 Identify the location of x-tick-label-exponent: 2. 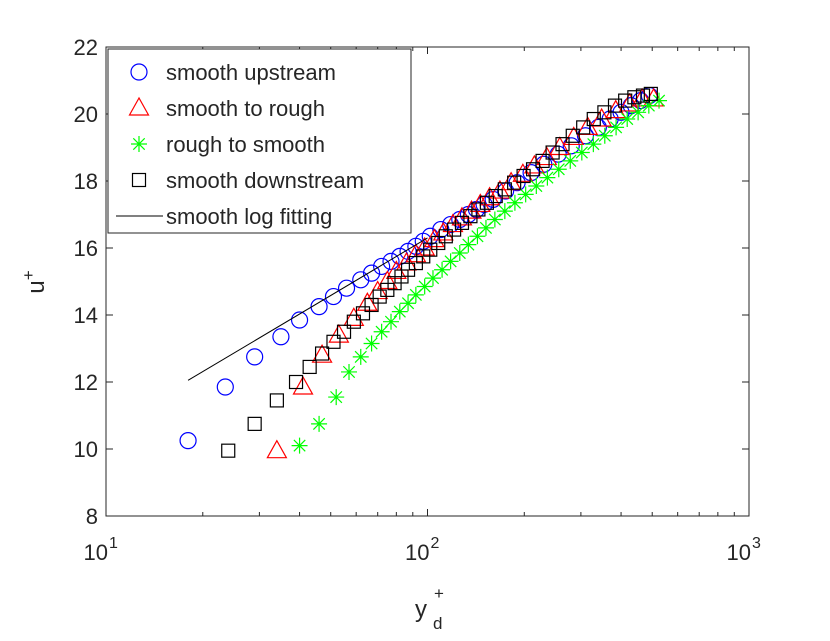
(435, 543).